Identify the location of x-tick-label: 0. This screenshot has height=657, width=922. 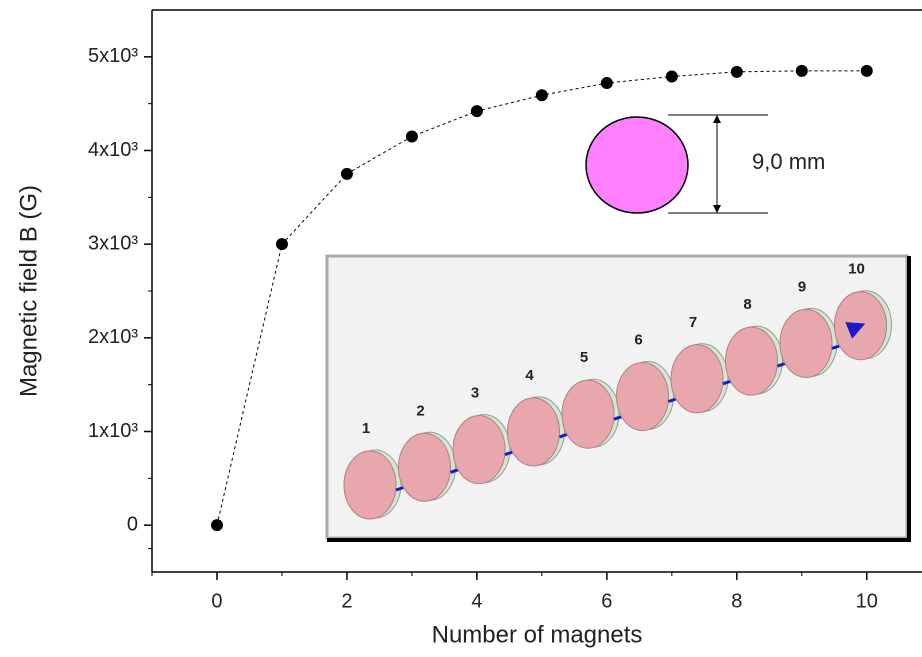
(216, 601).